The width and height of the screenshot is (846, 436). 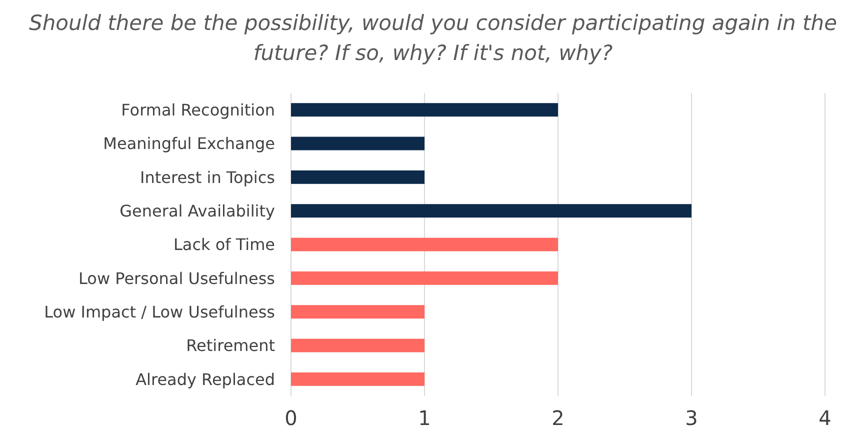 What do you see at coordinates (230, 346) in the screenshot?
I see `y-tick-label: Retirement` at bounding box center [230, 346].